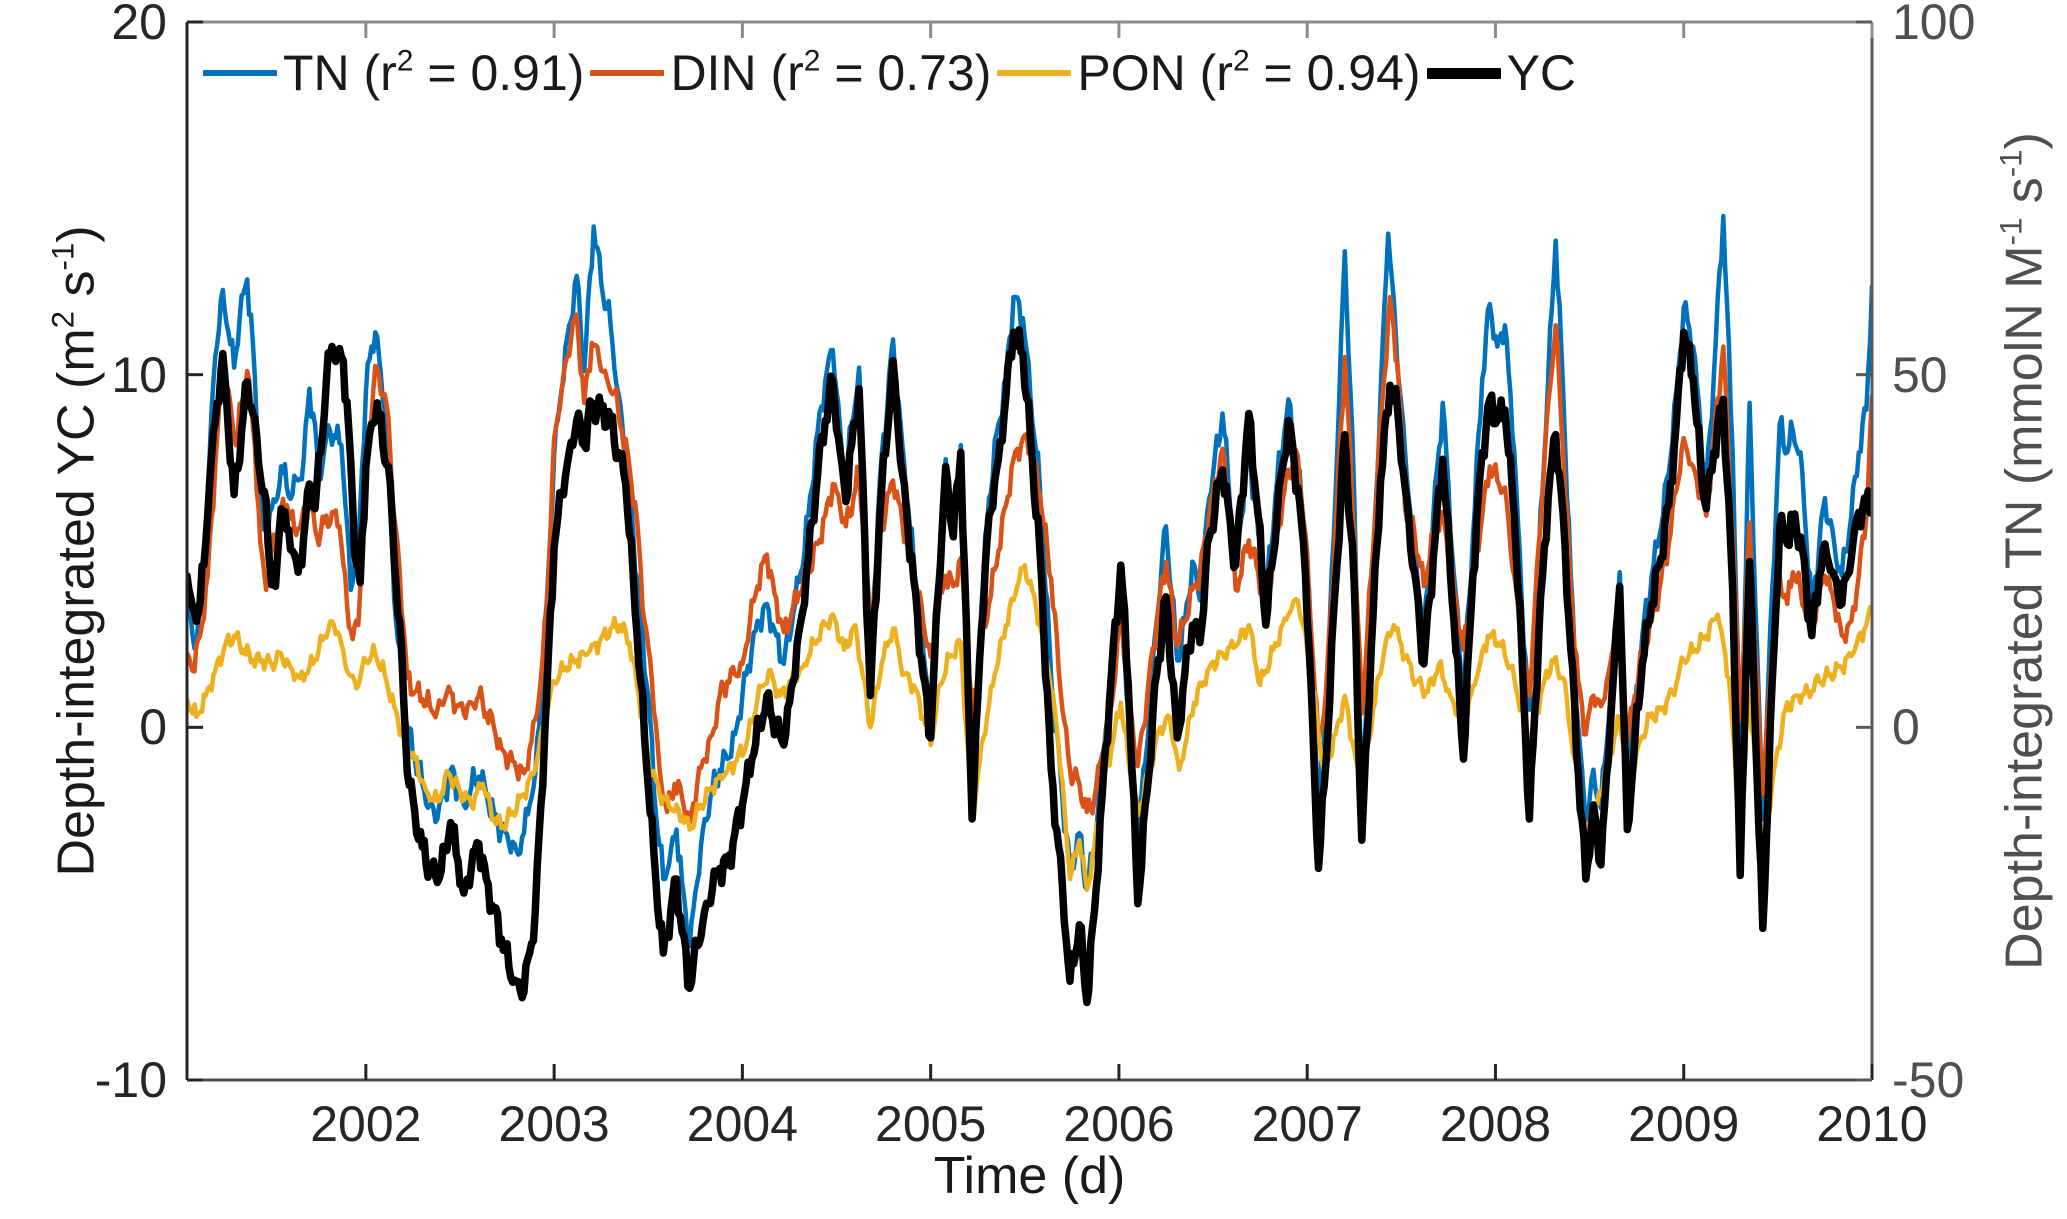 The image size is (2067, 1219). I want to click on legend-item-tn: TN (r2 = 0.91), so click(393, 73).